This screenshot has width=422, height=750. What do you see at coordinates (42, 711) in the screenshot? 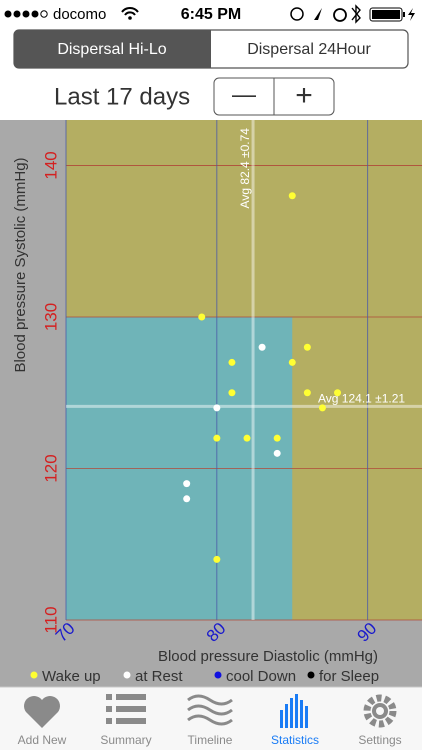
I see `add-new-icon` at bounding box center [42, 711].